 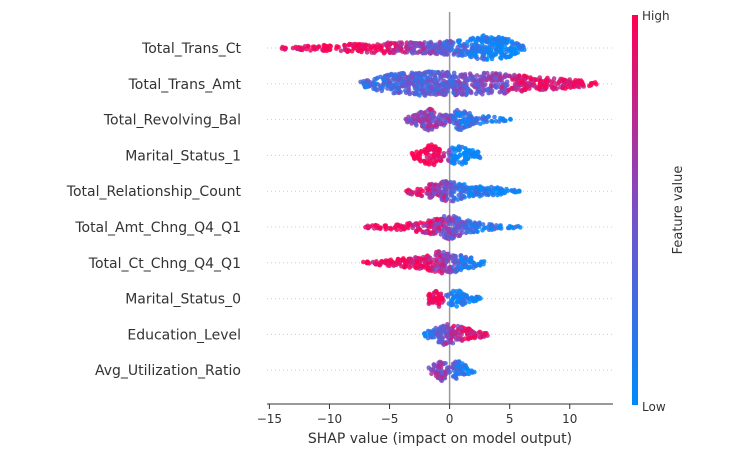 What do you see at coordinates (390, 419) in the screenshot?
I see `x-tick-label: −5` at bounding box center [390, 419].